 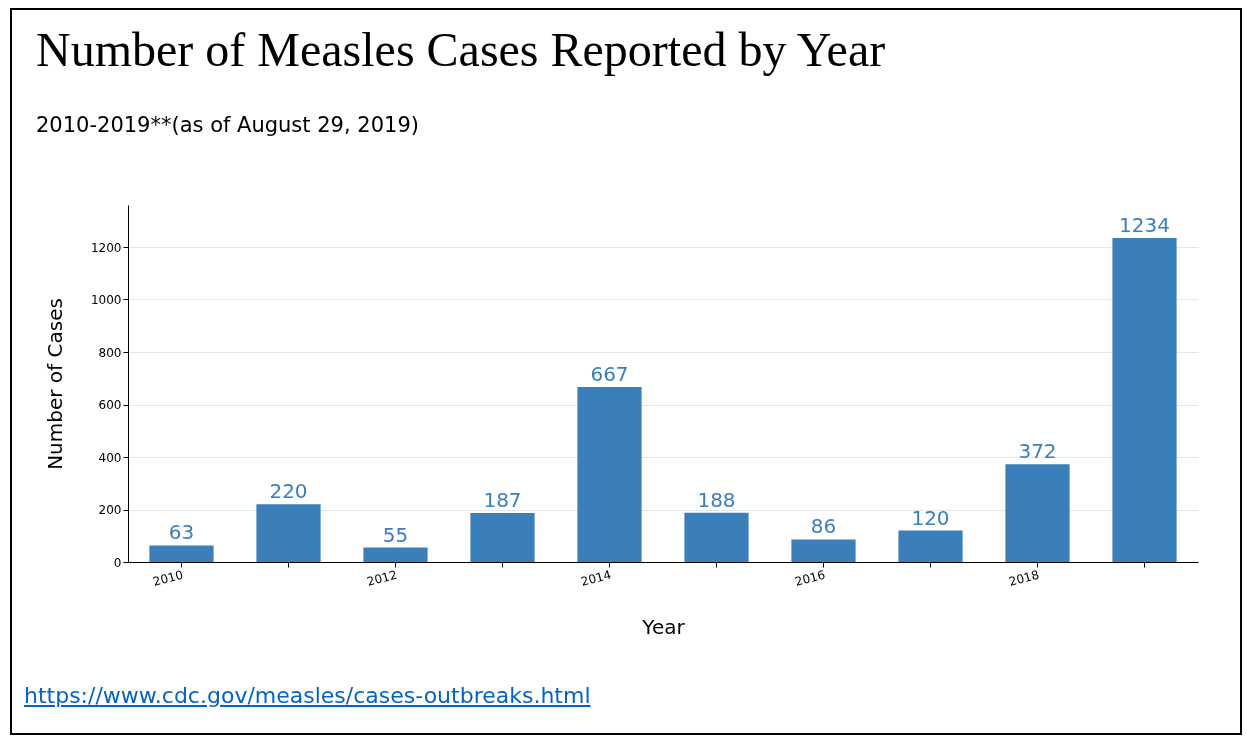 I want to click on y-tick-label: 0, so click(x=117, y=562).